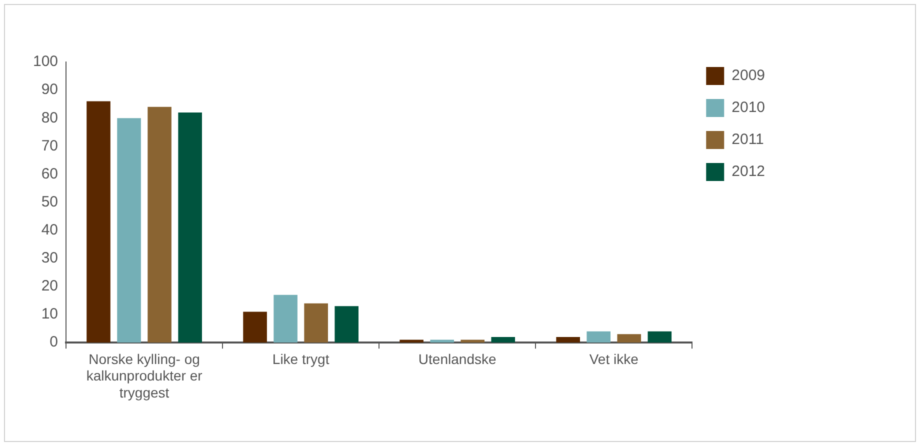 Image resolution: width=920 pixels, height=446 pixels. What do you see at coordinates (49, 145) in the screenshot?
I see `y-tick-label: 70` at bounding box center [49, 145].